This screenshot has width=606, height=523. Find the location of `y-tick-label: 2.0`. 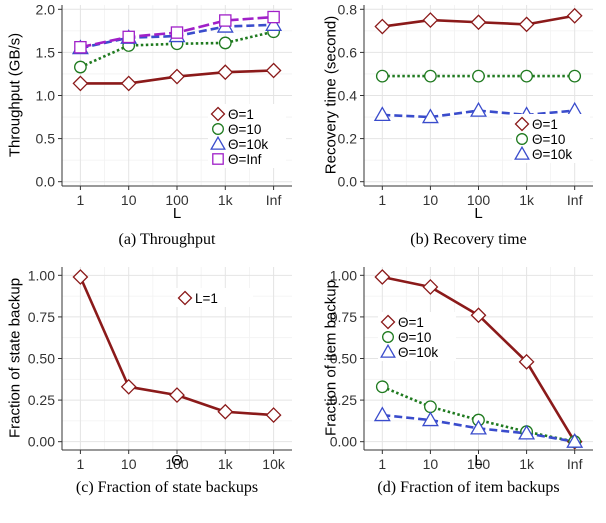

y-tick-label: 2.0 is located at coordinates (46, 9).